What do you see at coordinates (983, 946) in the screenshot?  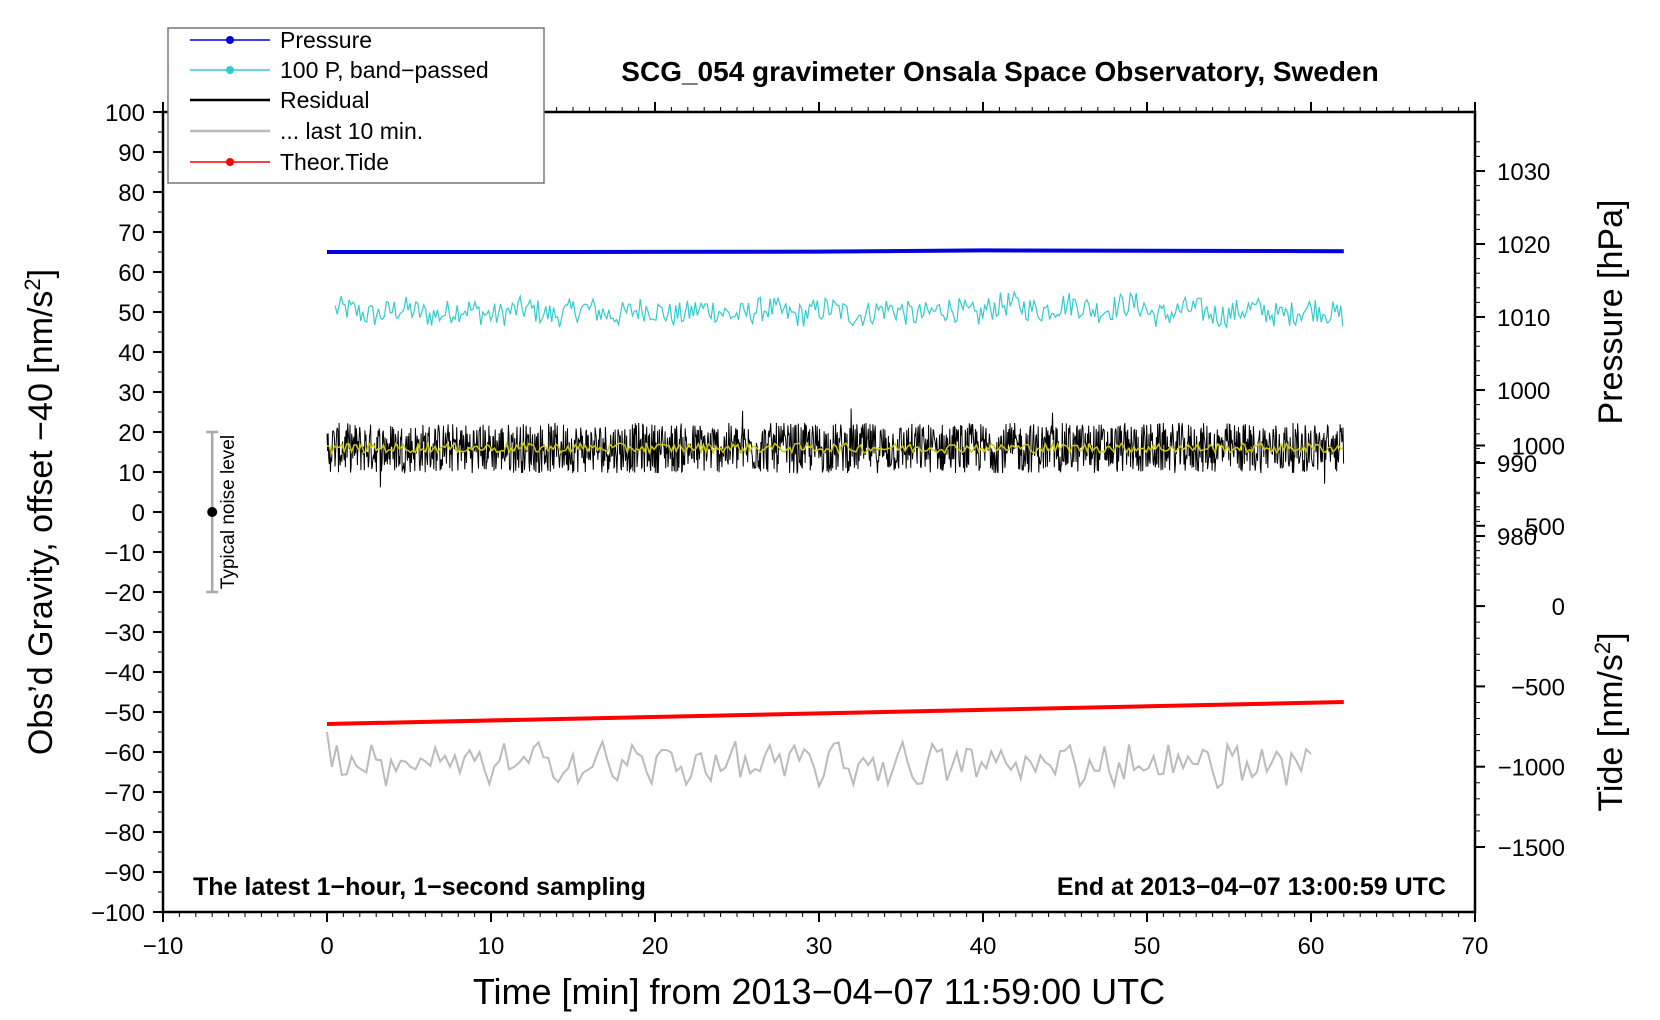 I see `x-tick-label-5: 40` at bounding box center [983, 946].